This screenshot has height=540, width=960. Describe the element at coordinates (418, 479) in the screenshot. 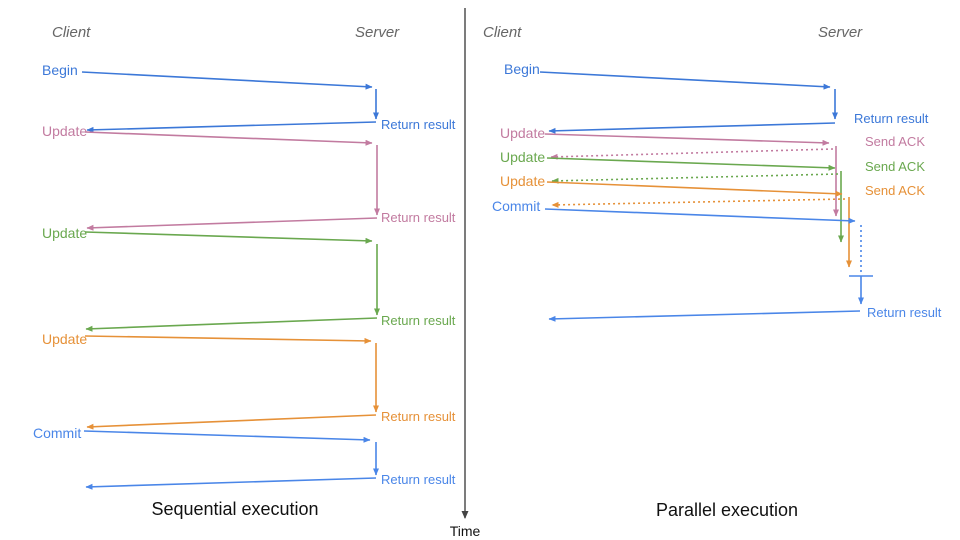

I see `seq-commit-response-label: Return result` at that location.